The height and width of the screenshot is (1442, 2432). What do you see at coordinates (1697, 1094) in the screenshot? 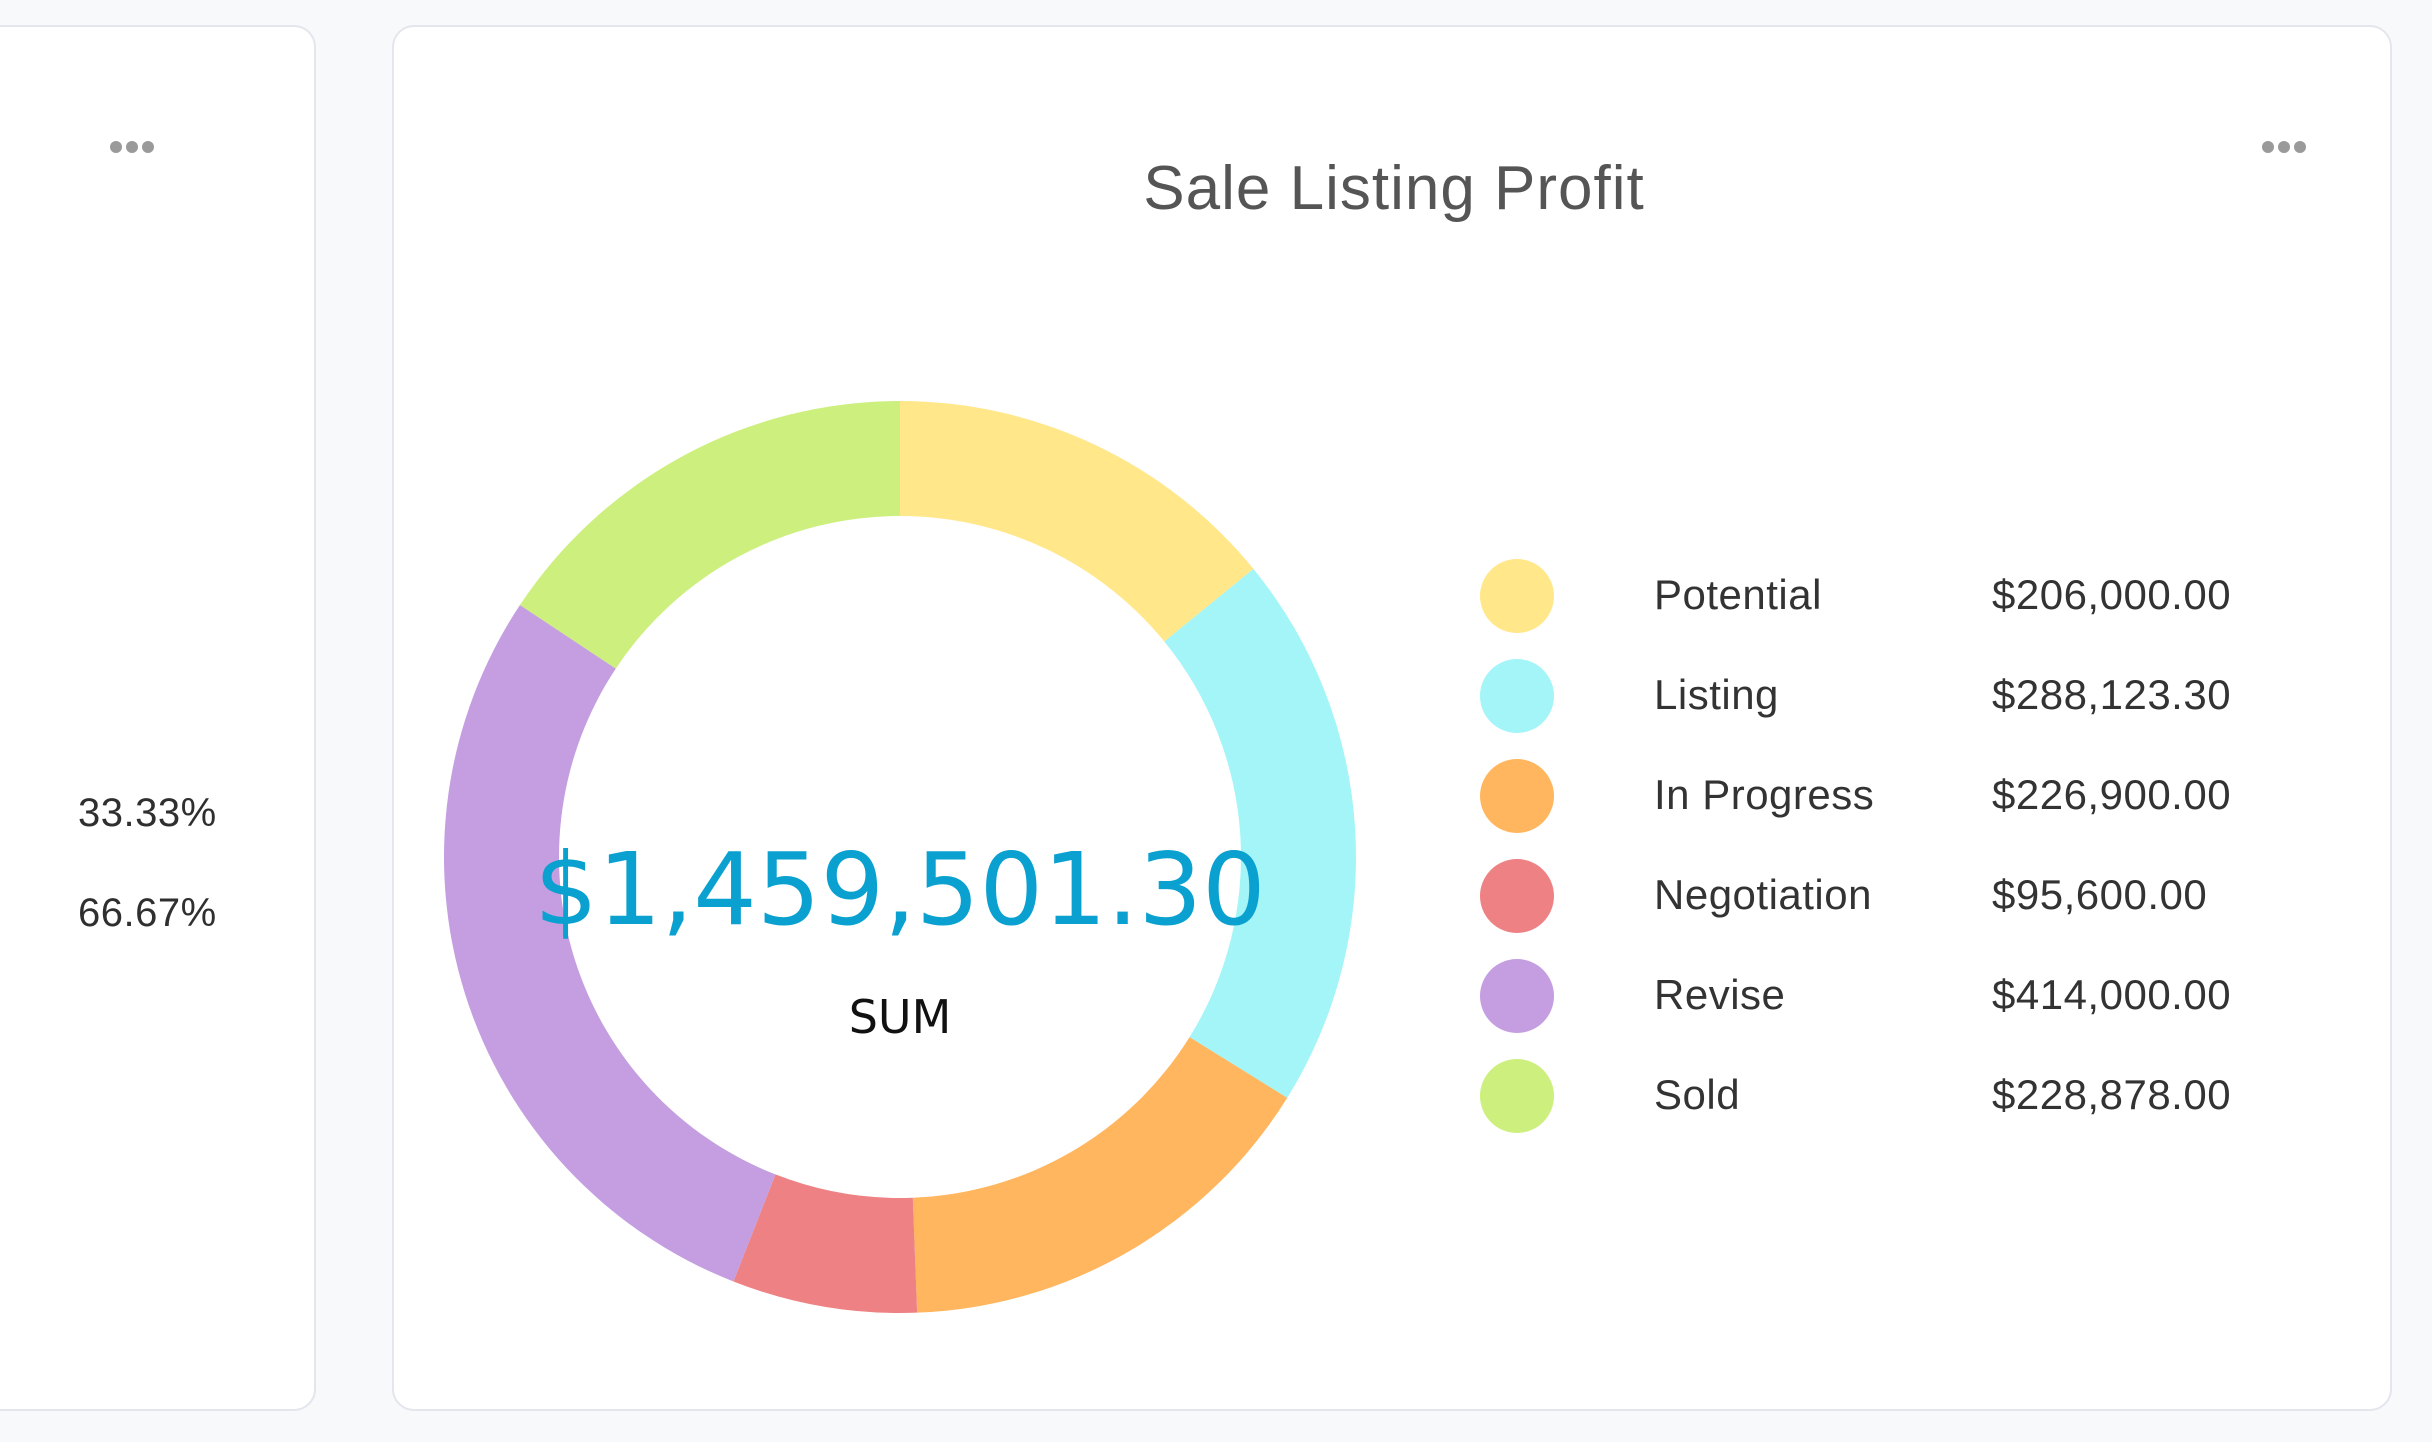
I see `legend-label: Sold` at bounding box center [1697, 1094].